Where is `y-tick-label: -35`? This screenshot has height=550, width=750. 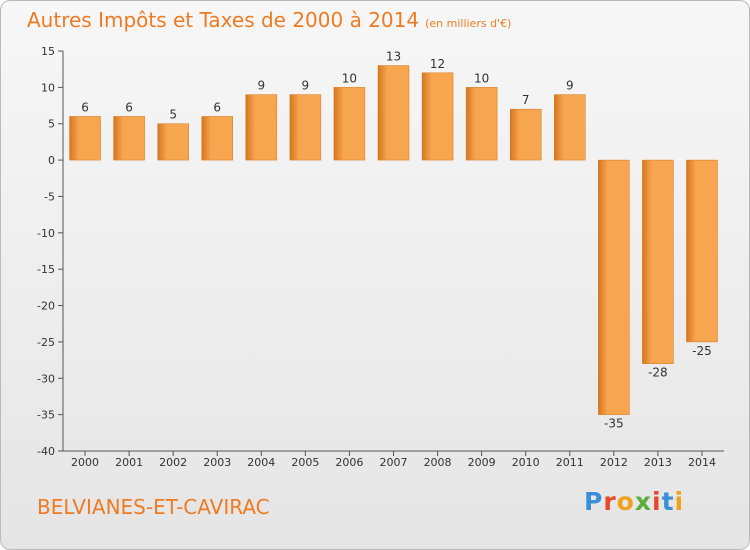 y-tick-label: -35 is located at coordinates (46, 415).